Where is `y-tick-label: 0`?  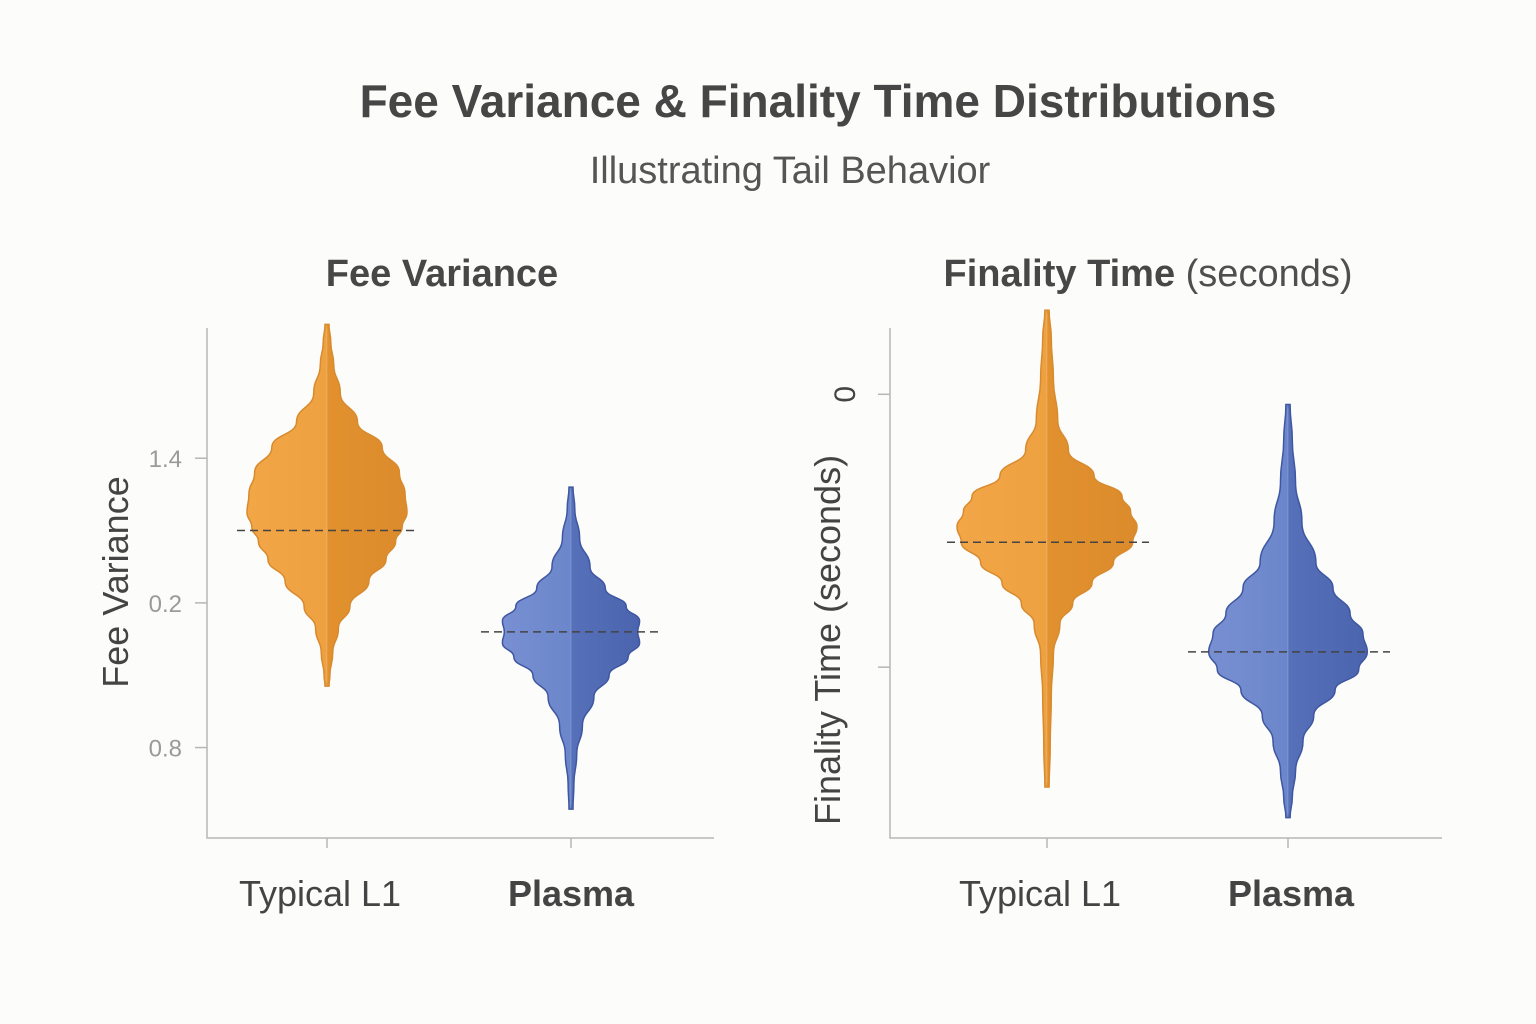
y-tick-label: 0 is located at coordinates (845, 394).